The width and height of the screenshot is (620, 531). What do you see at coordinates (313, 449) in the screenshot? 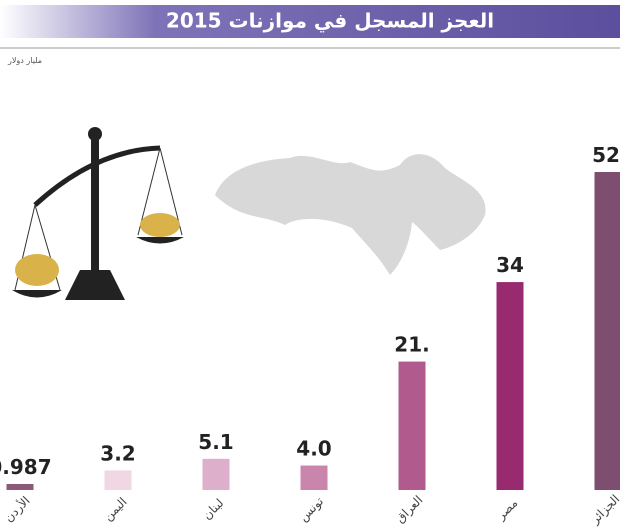
I see `value-label: 4.0` at bounding box center [313, 449].